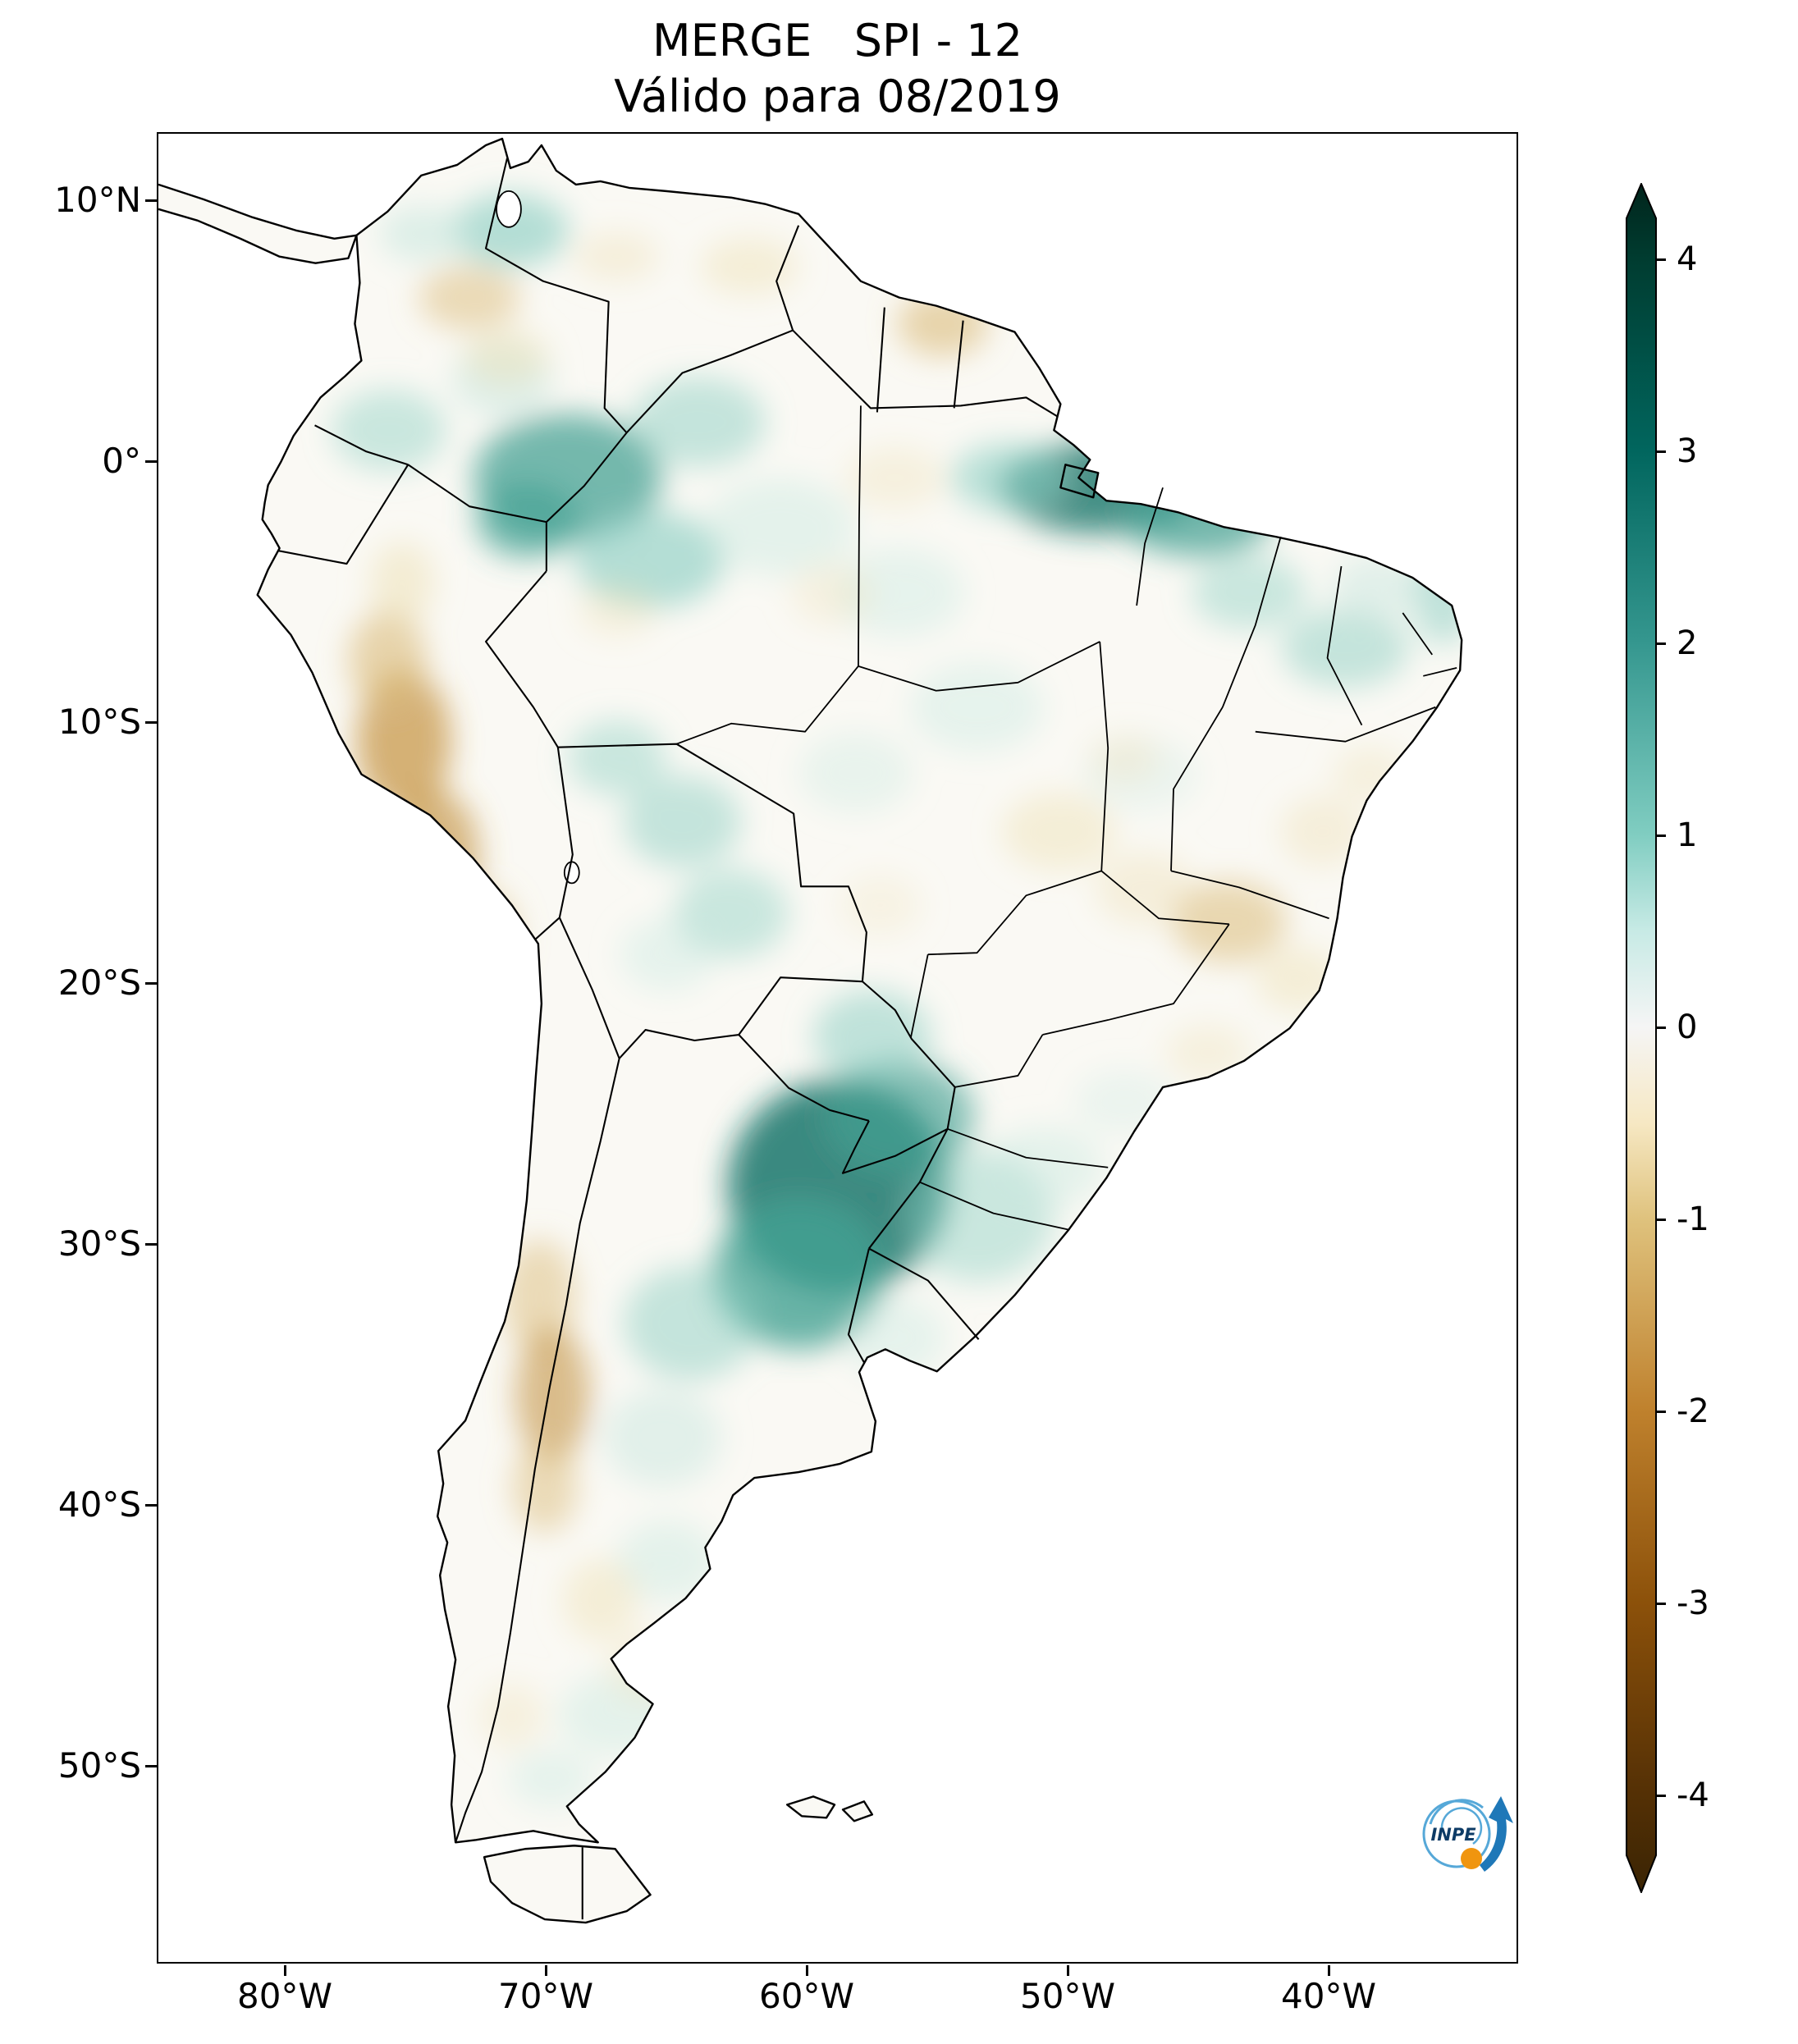 The image size is (1798, 2044). I want to click on inpe-swirl-arc, so click(1456, 1812).